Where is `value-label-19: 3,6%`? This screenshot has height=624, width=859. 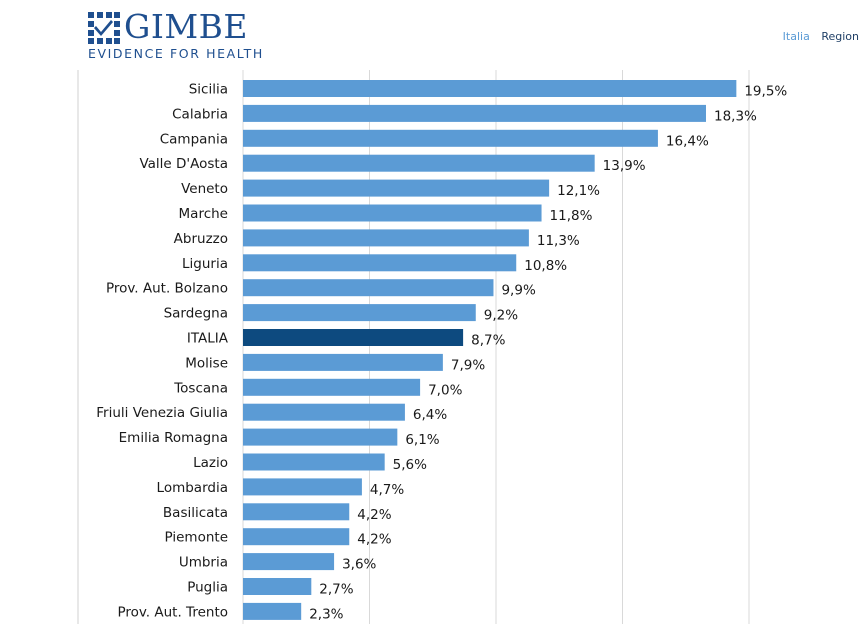
value-label-19: 3,6% is located at coordinates (359, 565).